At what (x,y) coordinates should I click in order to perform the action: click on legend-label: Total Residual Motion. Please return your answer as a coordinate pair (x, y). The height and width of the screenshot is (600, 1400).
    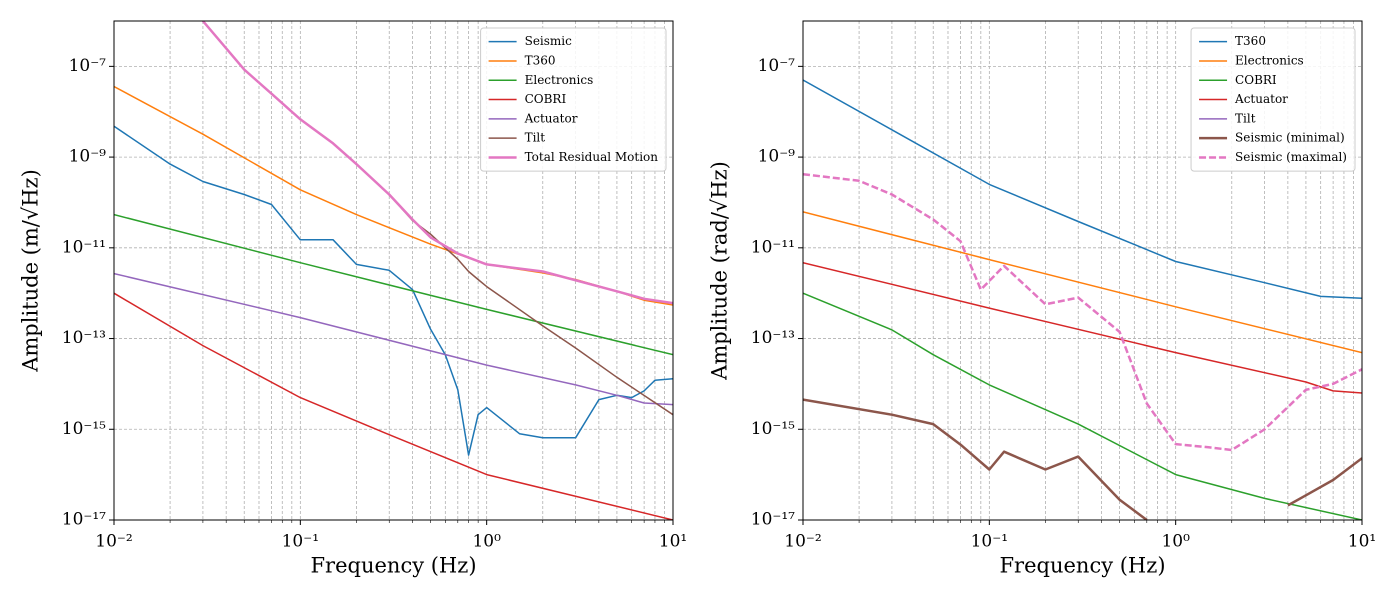
    Looking at the image, I should click on (592, 157).